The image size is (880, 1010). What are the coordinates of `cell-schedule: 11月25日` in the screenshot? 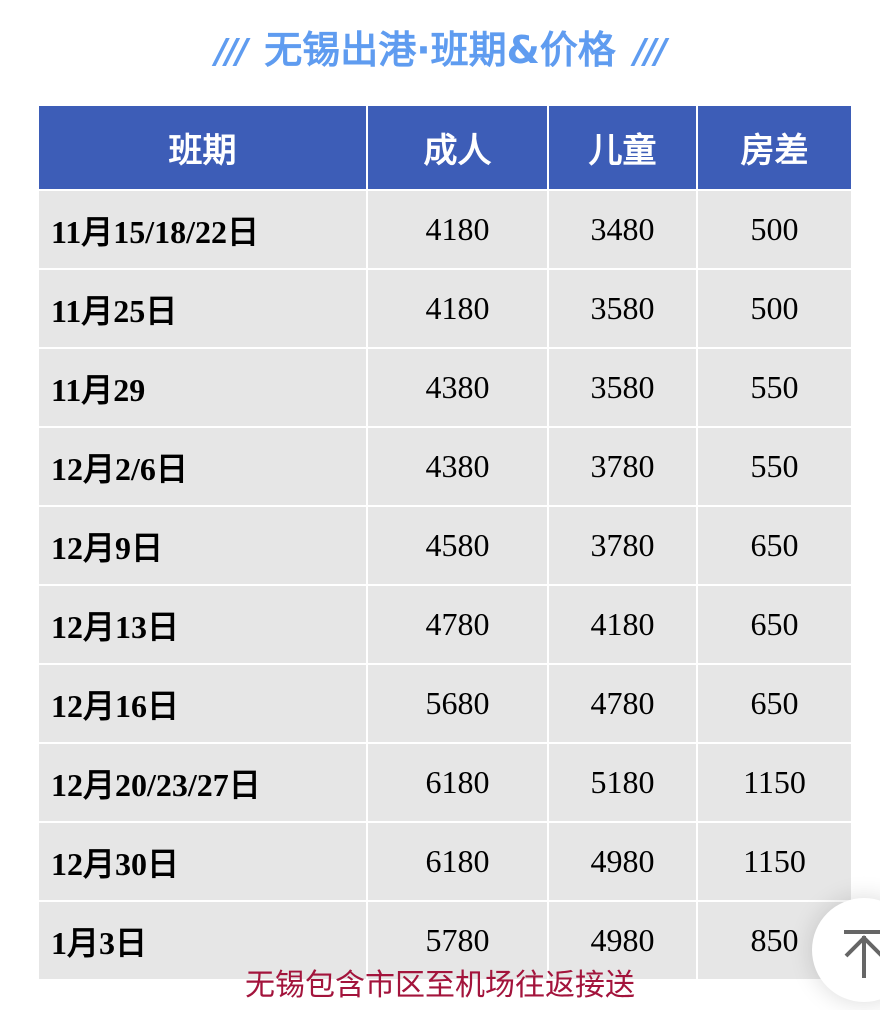 It's located at (202, 308).